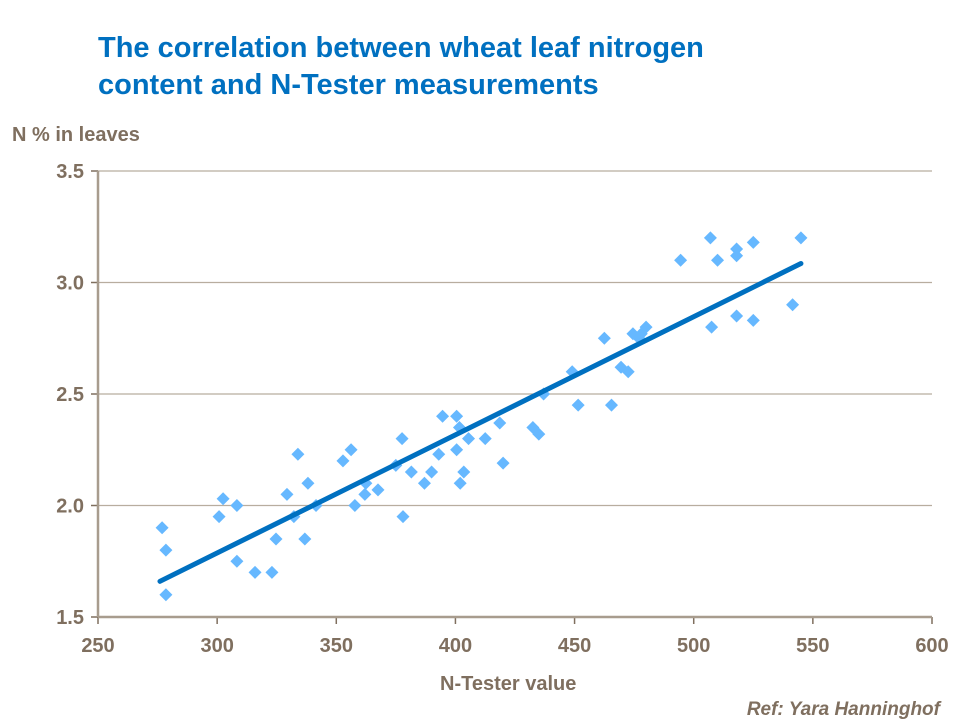 This screenshot has width=960, height=721. What do you see at coordinates (216, 646) in the screenshot?
I see `x-tick-label: 300` at bounding box center [216, 646].